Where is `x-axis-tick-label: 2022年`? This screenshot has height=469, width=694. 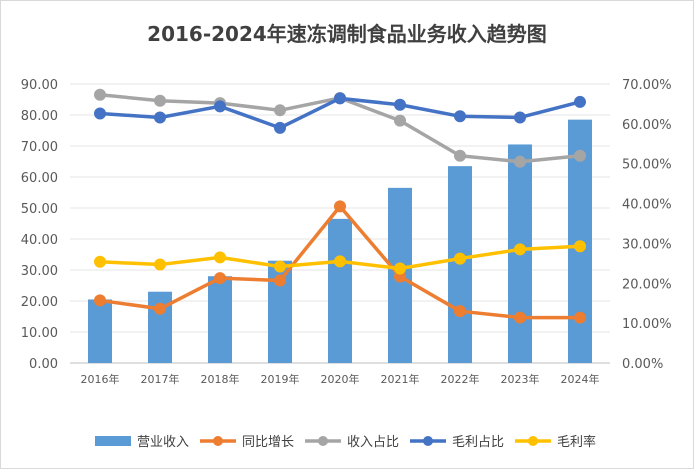
x-axis-tick-label: 2022年 is located at coordinates (460, 379).